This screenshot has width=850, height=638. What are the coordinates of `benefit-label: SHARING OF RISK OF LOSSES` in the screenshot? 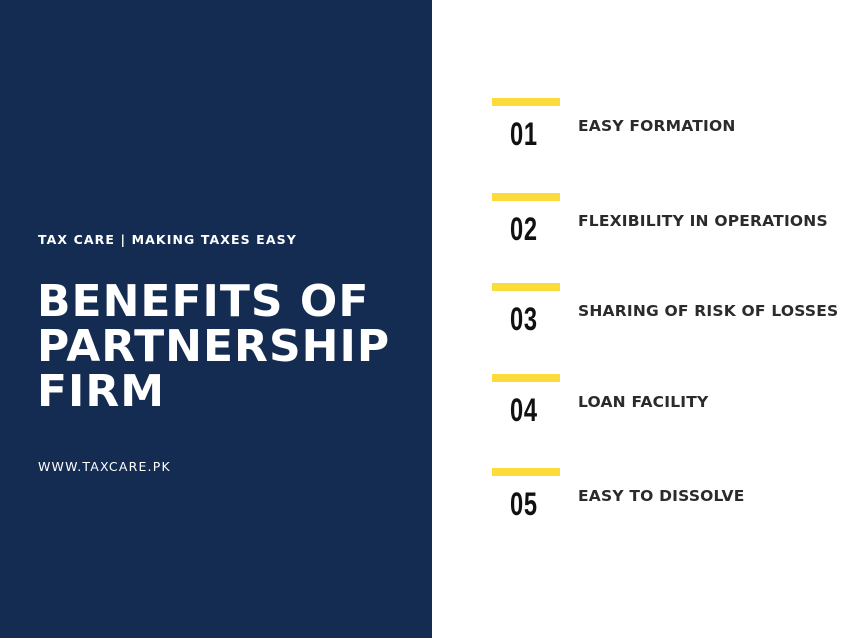 It's located at (708, 311).